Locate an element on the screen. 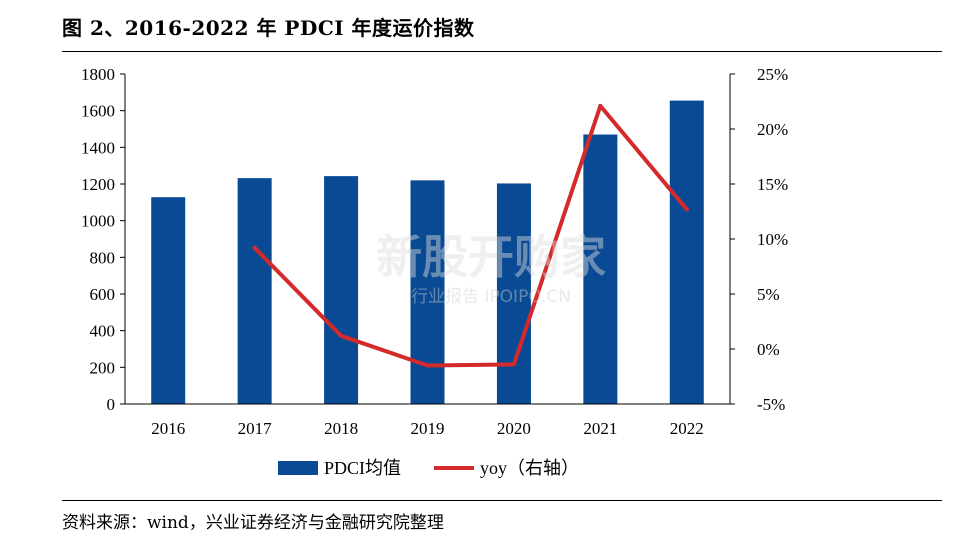 The width and height of the screenshot is (967, 538). x-tick-label: 2020 is located at coordinates (514, 428).